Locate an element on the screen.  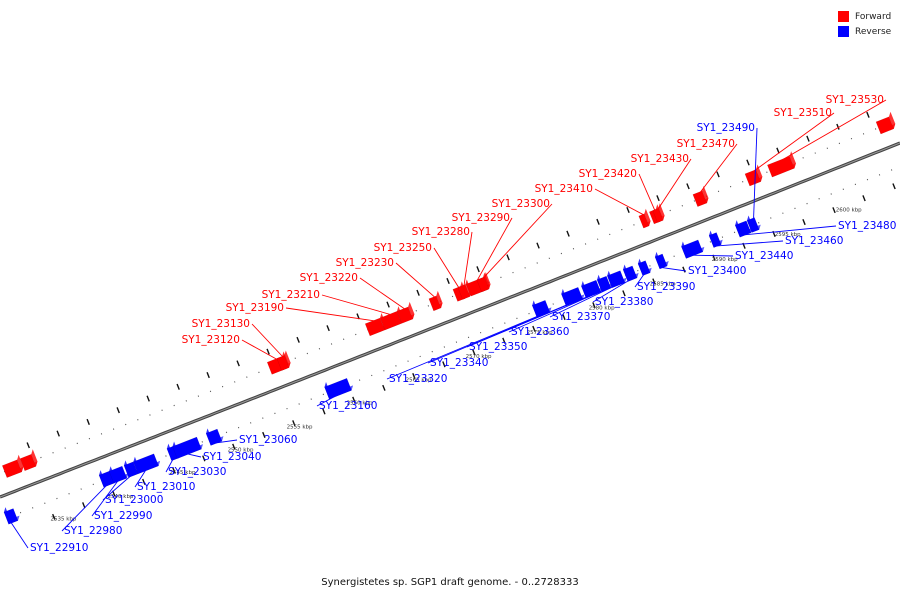
reverse-gene-label: SY1_23360 is located at coordinates (540, 332).